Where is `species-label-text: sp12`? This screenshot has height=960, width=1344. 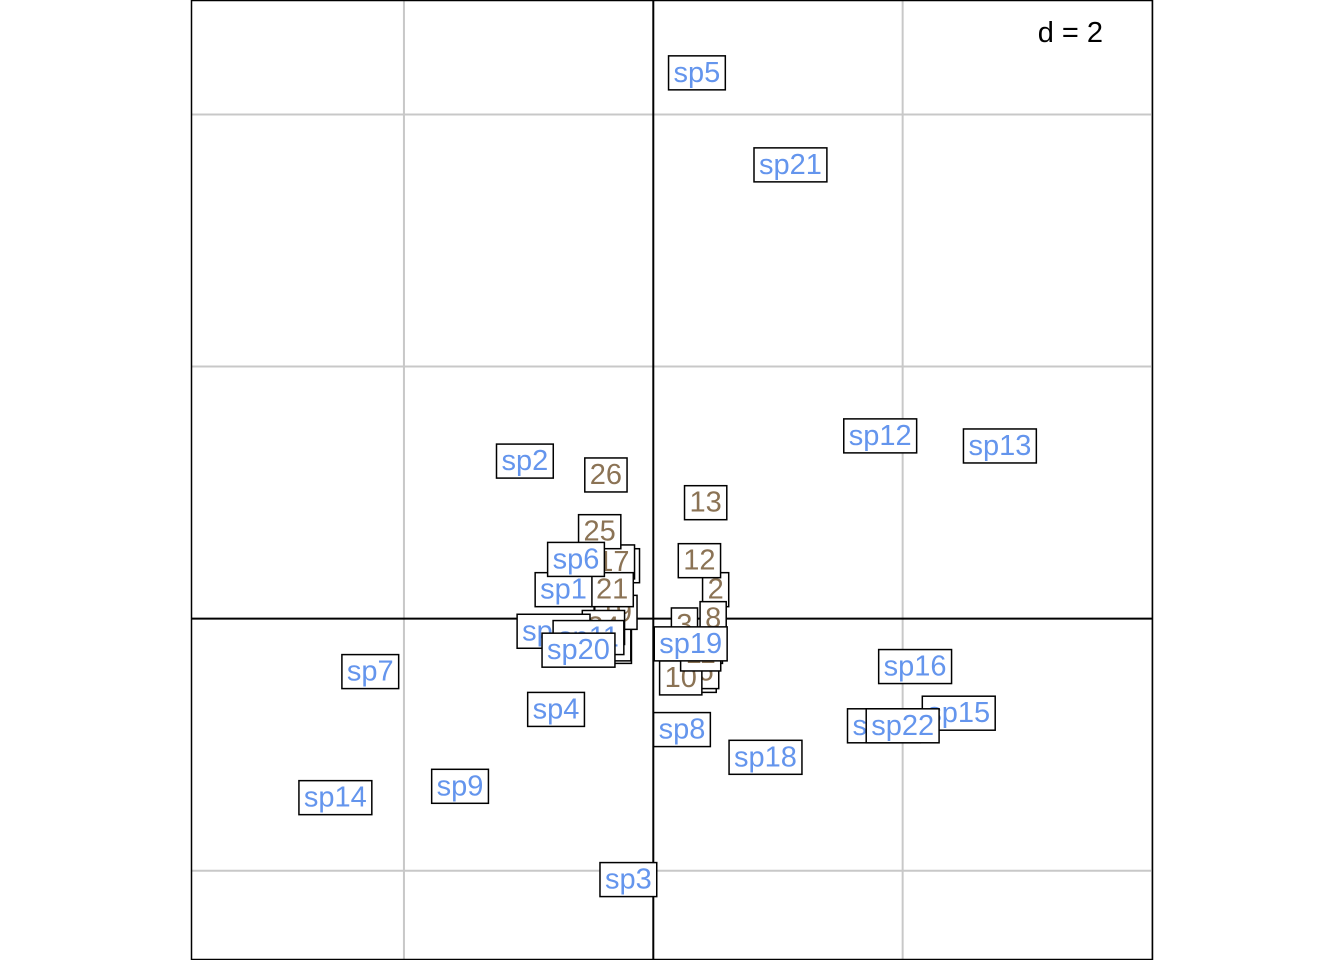
species-label-text: sp12 is located at coordinates (880, 436).